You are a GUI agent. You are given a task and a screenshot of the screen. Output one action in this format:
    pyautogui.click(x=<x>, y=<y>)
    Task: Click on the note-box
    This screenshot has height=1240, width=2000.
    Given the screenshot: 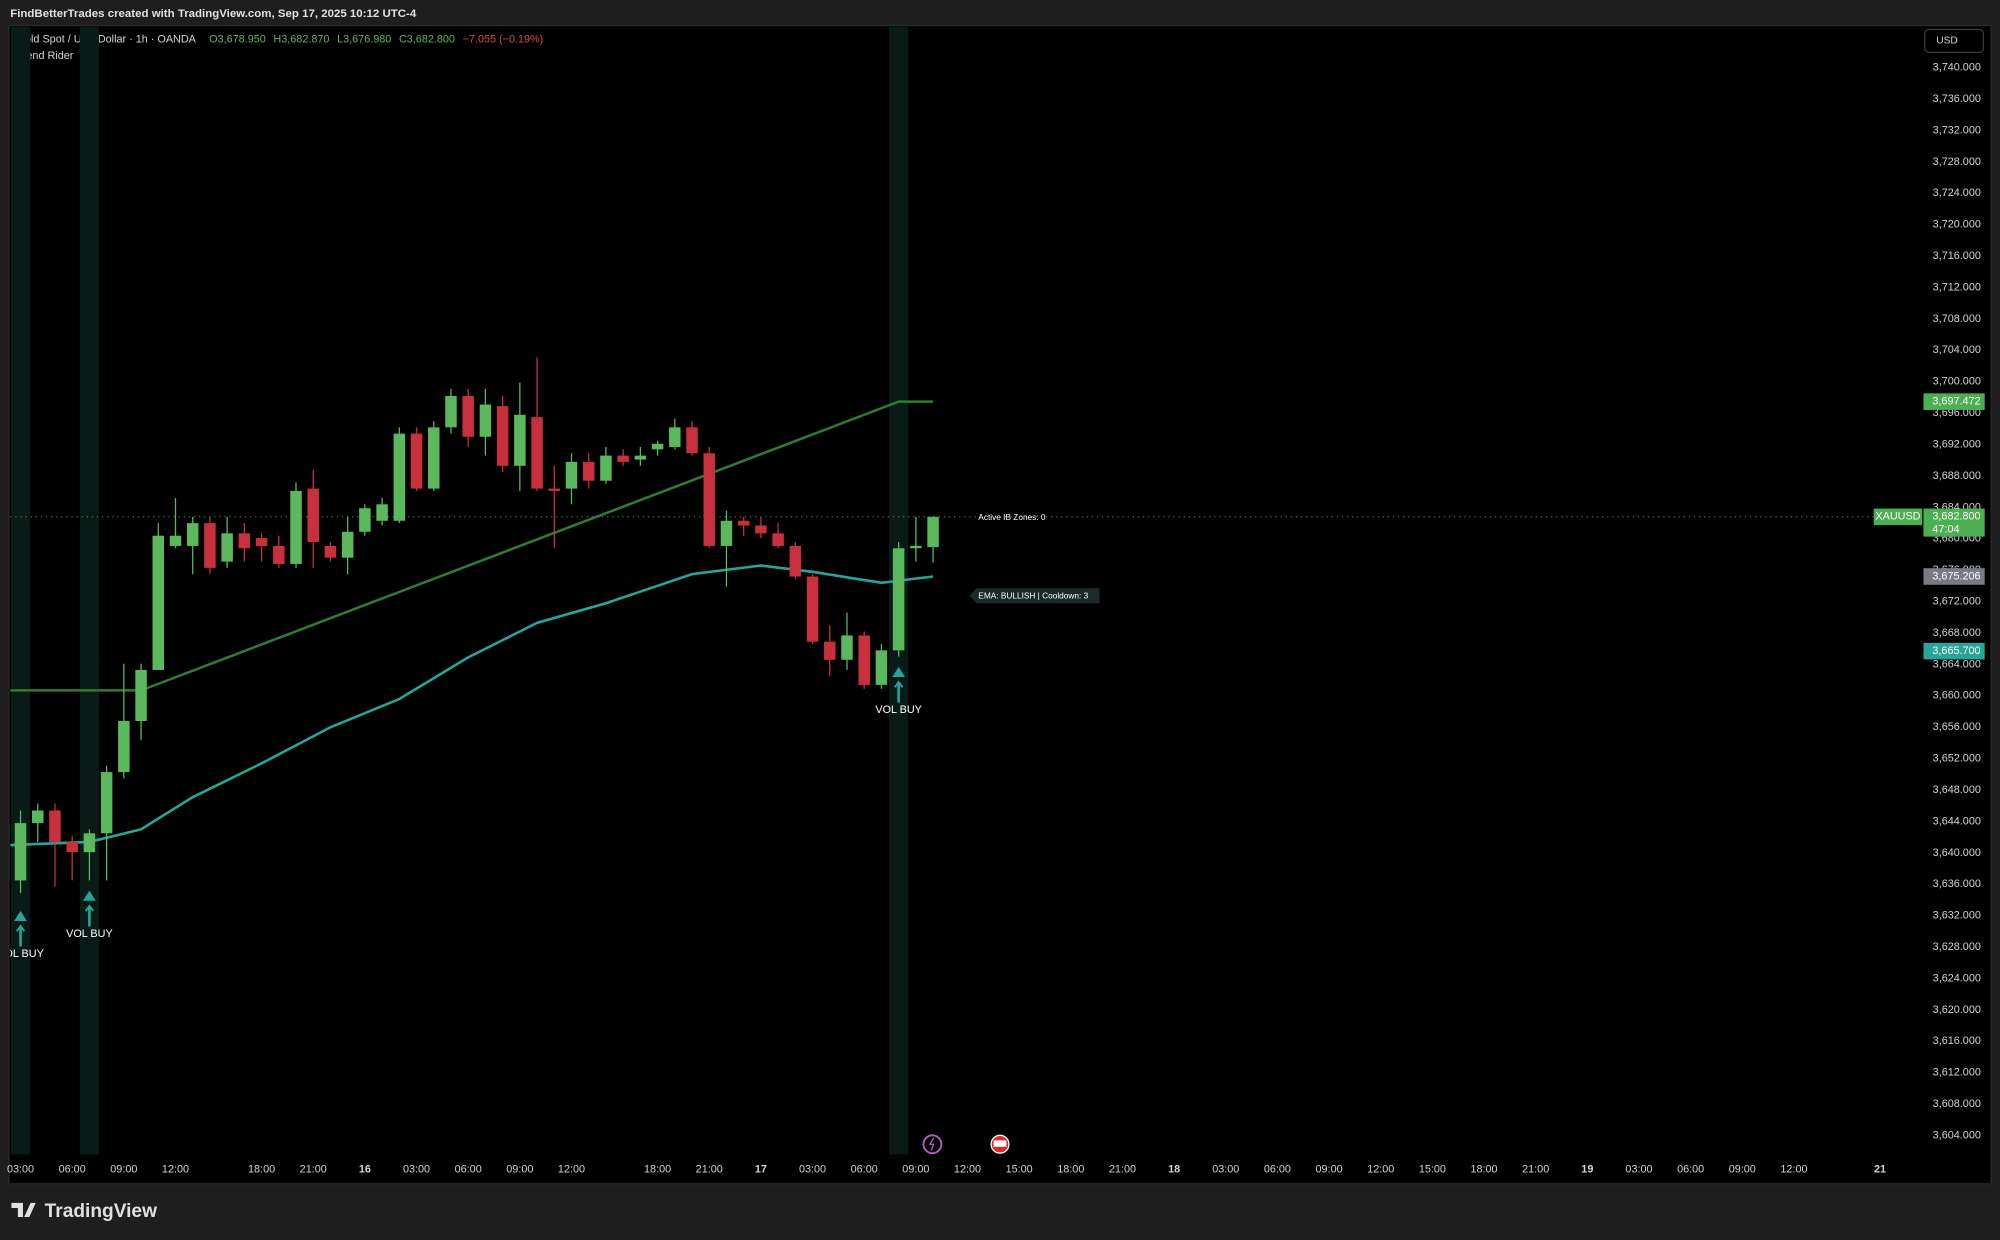 What is the action you would take?
    pyautogui.click(x=1034, y=596)
    